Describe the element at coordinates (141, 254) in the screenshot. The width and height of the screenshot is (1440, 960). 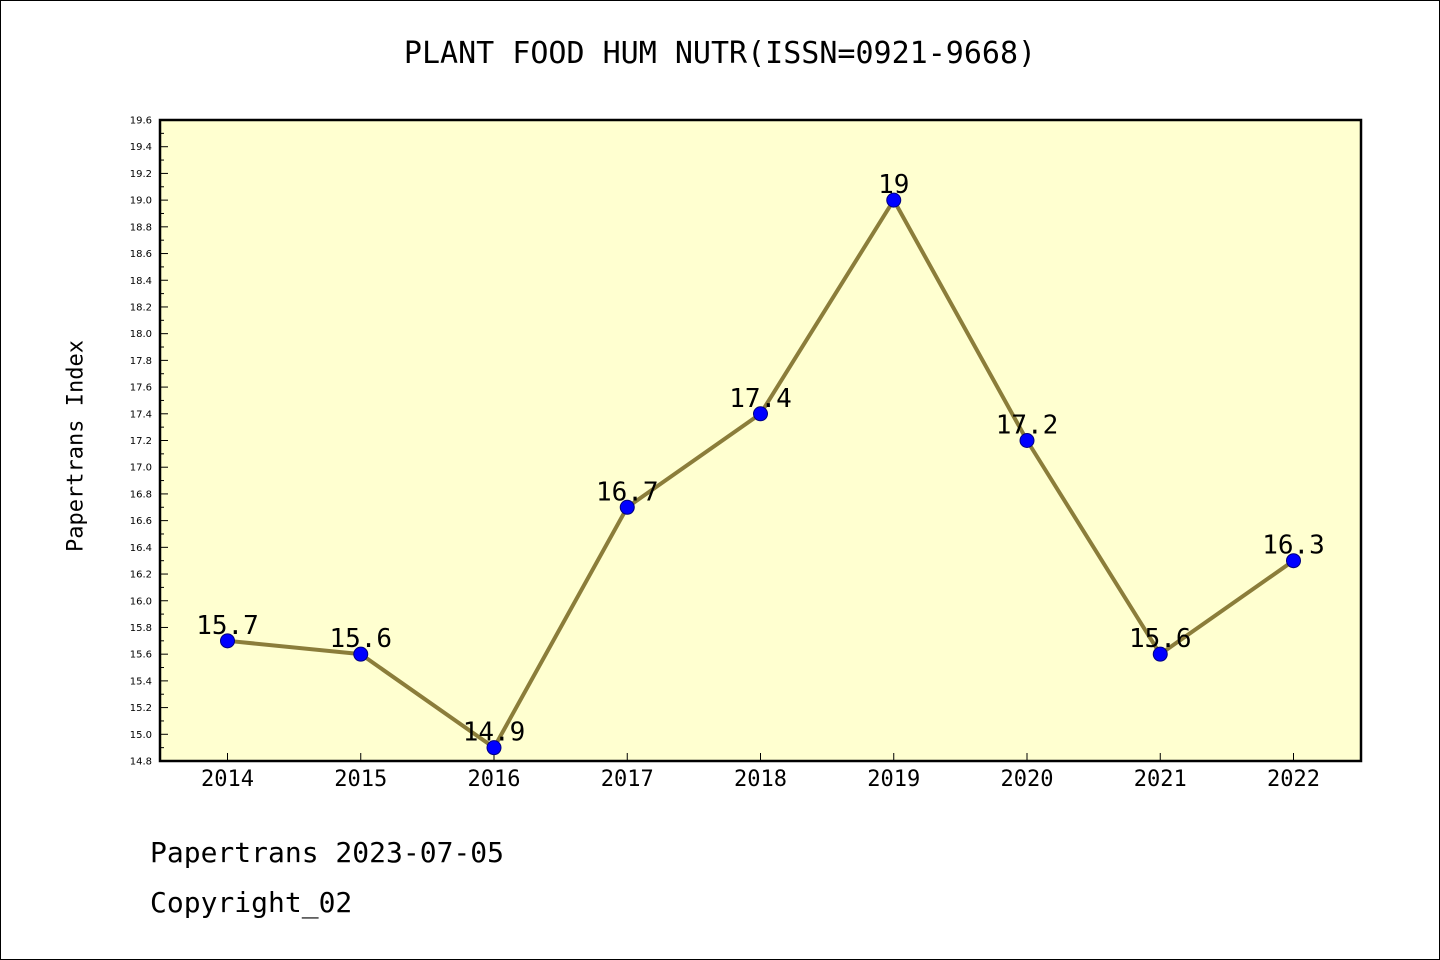
I see `y-tick-label: 18.6` at that location.